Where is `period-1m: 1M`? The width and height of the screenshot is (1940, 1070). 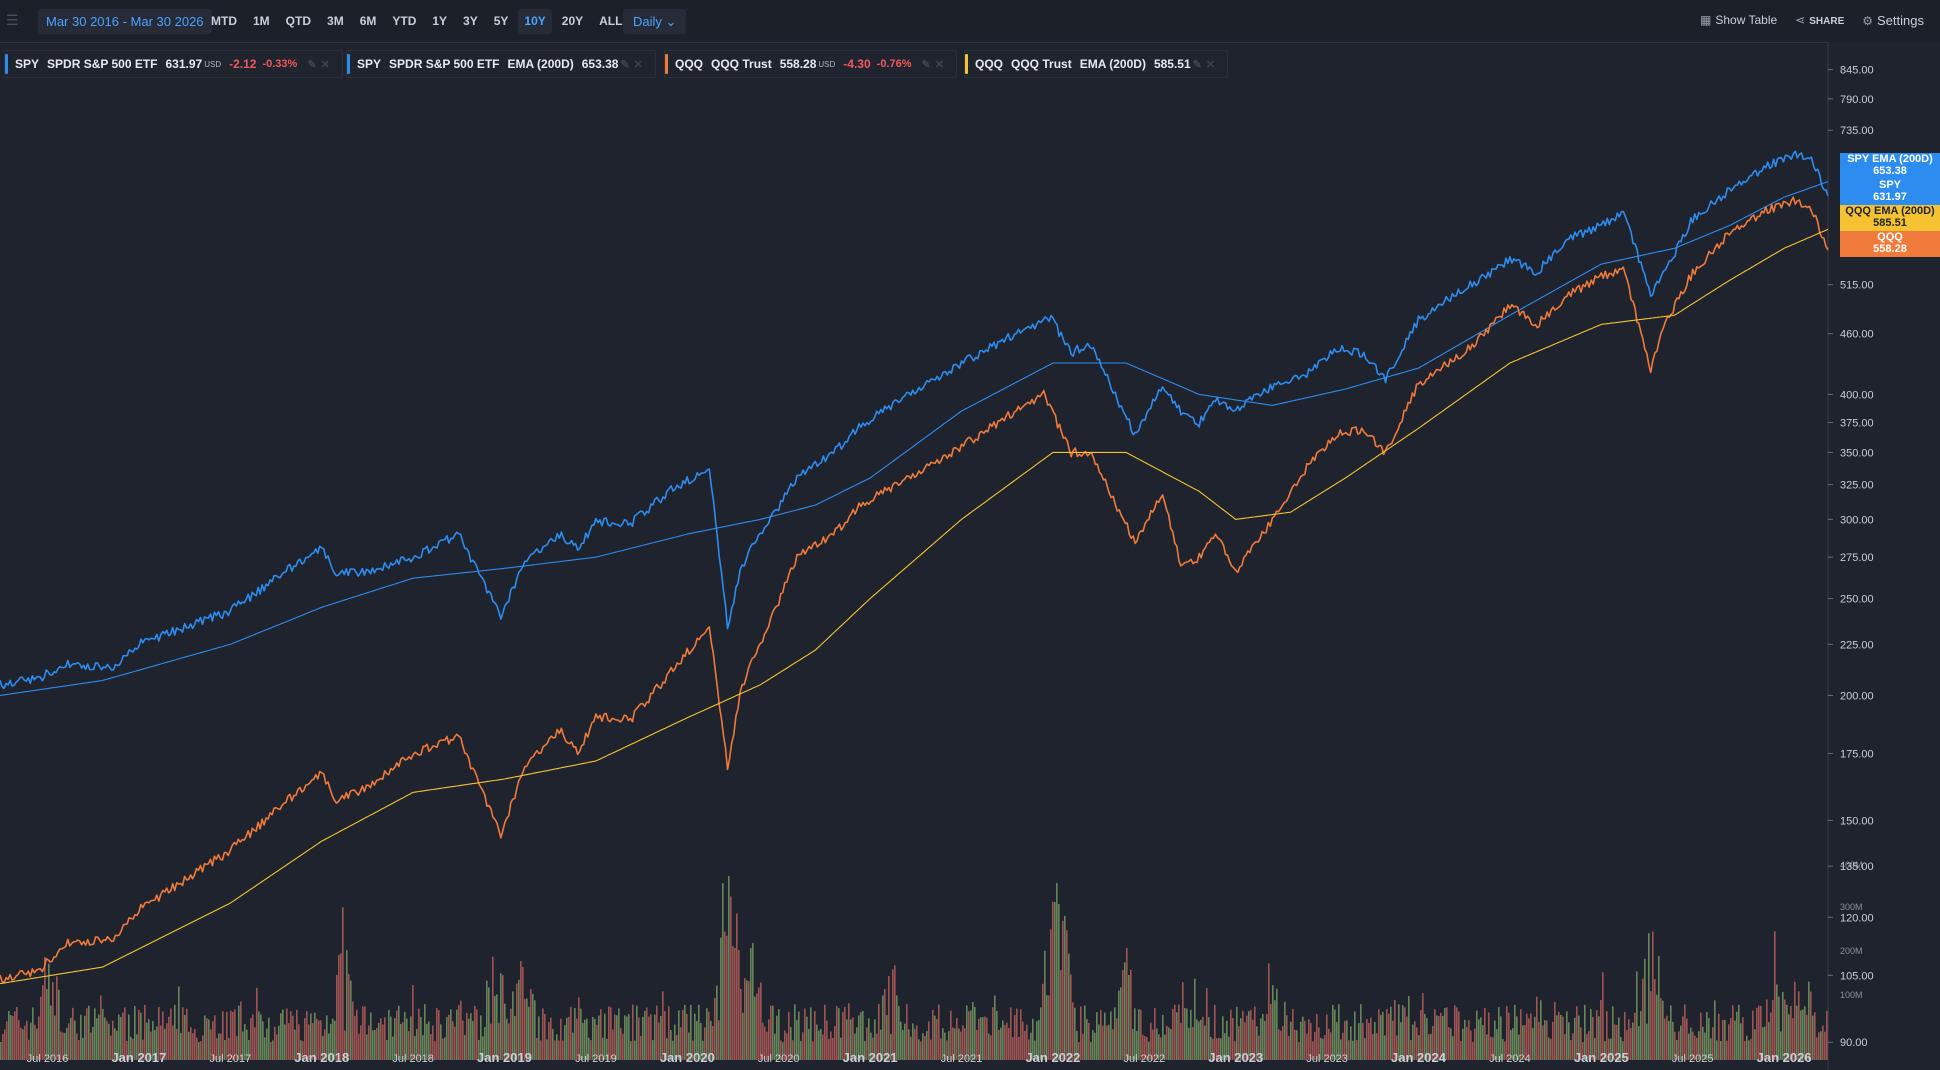
period-1m: 1M is located at coordinates (261, 21).